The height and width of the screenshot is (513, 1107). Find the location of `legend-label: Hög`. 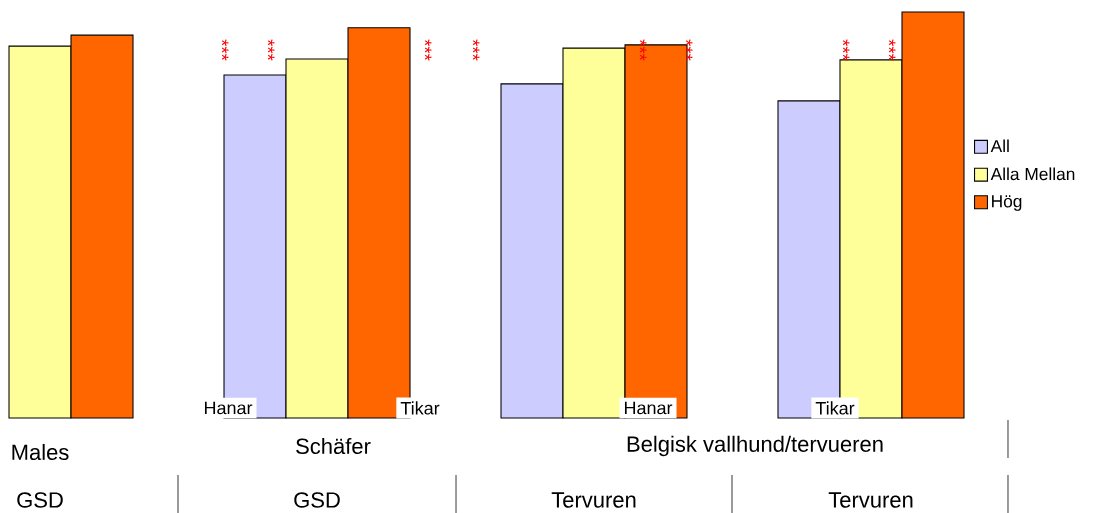

legend-label: Hög is located at coordinates (1007, 203).